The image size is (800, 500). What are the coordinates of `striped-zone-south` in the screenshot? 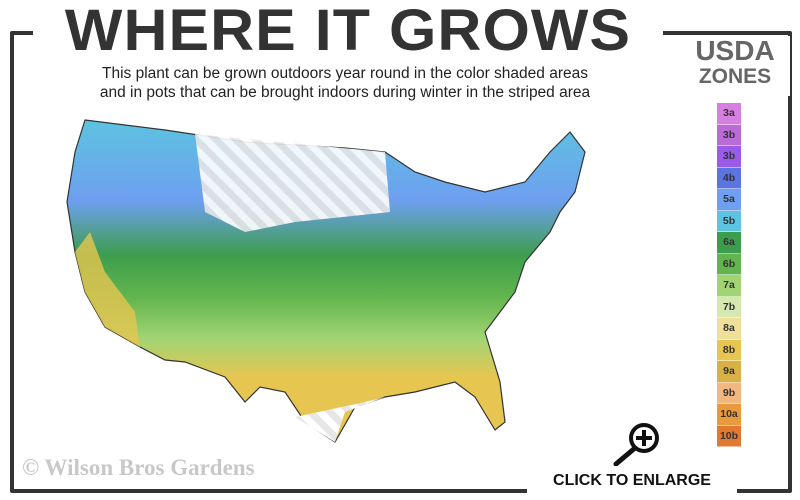 It's located at (340, 419).